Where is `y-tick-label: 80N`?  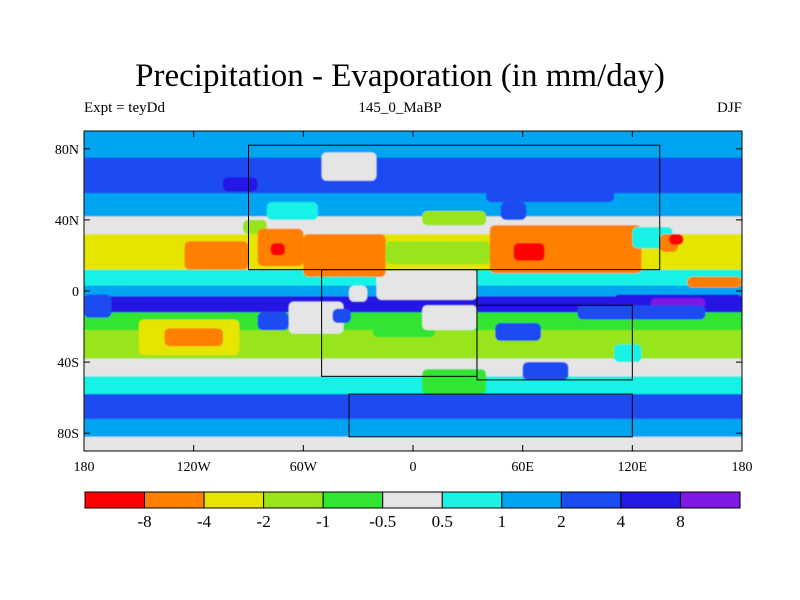 y-tick-label: 80N is located at coordinates (67, 150).